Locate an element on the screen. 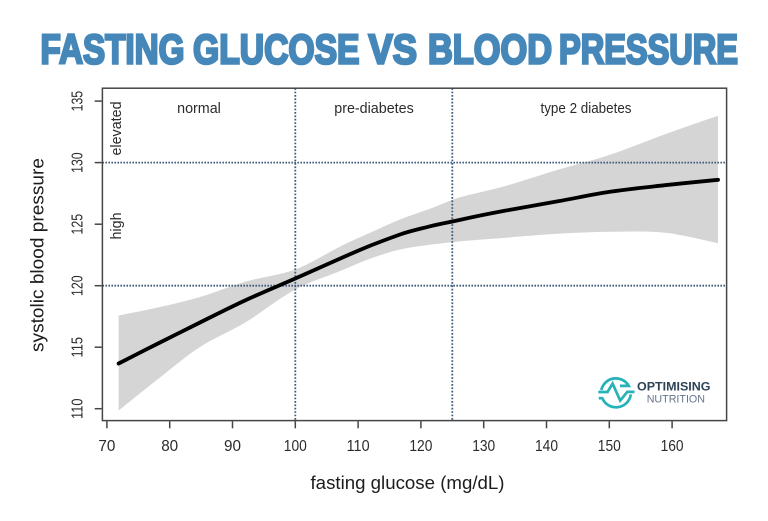 The image size is (768, 521). svg-text: GLUCOSE is located at coordinates (276, 49).